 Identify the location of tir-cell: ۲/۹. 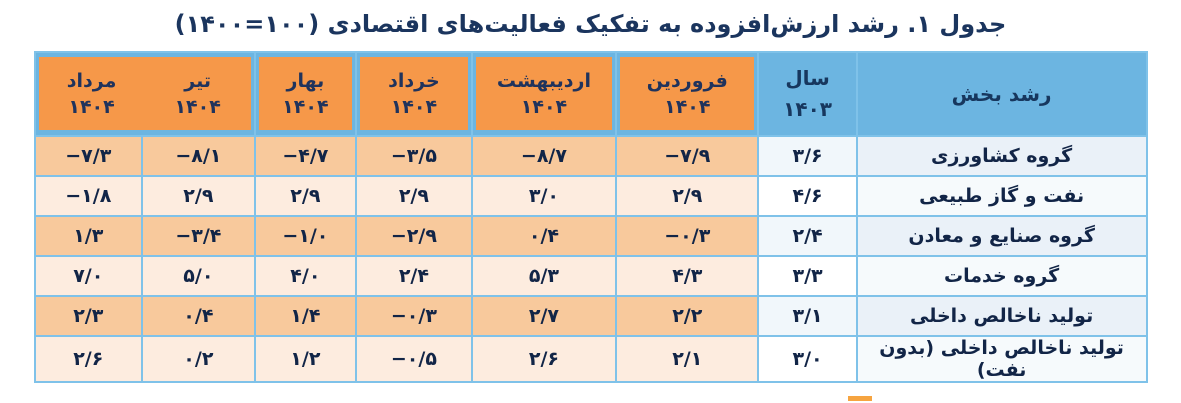
(198, 196).